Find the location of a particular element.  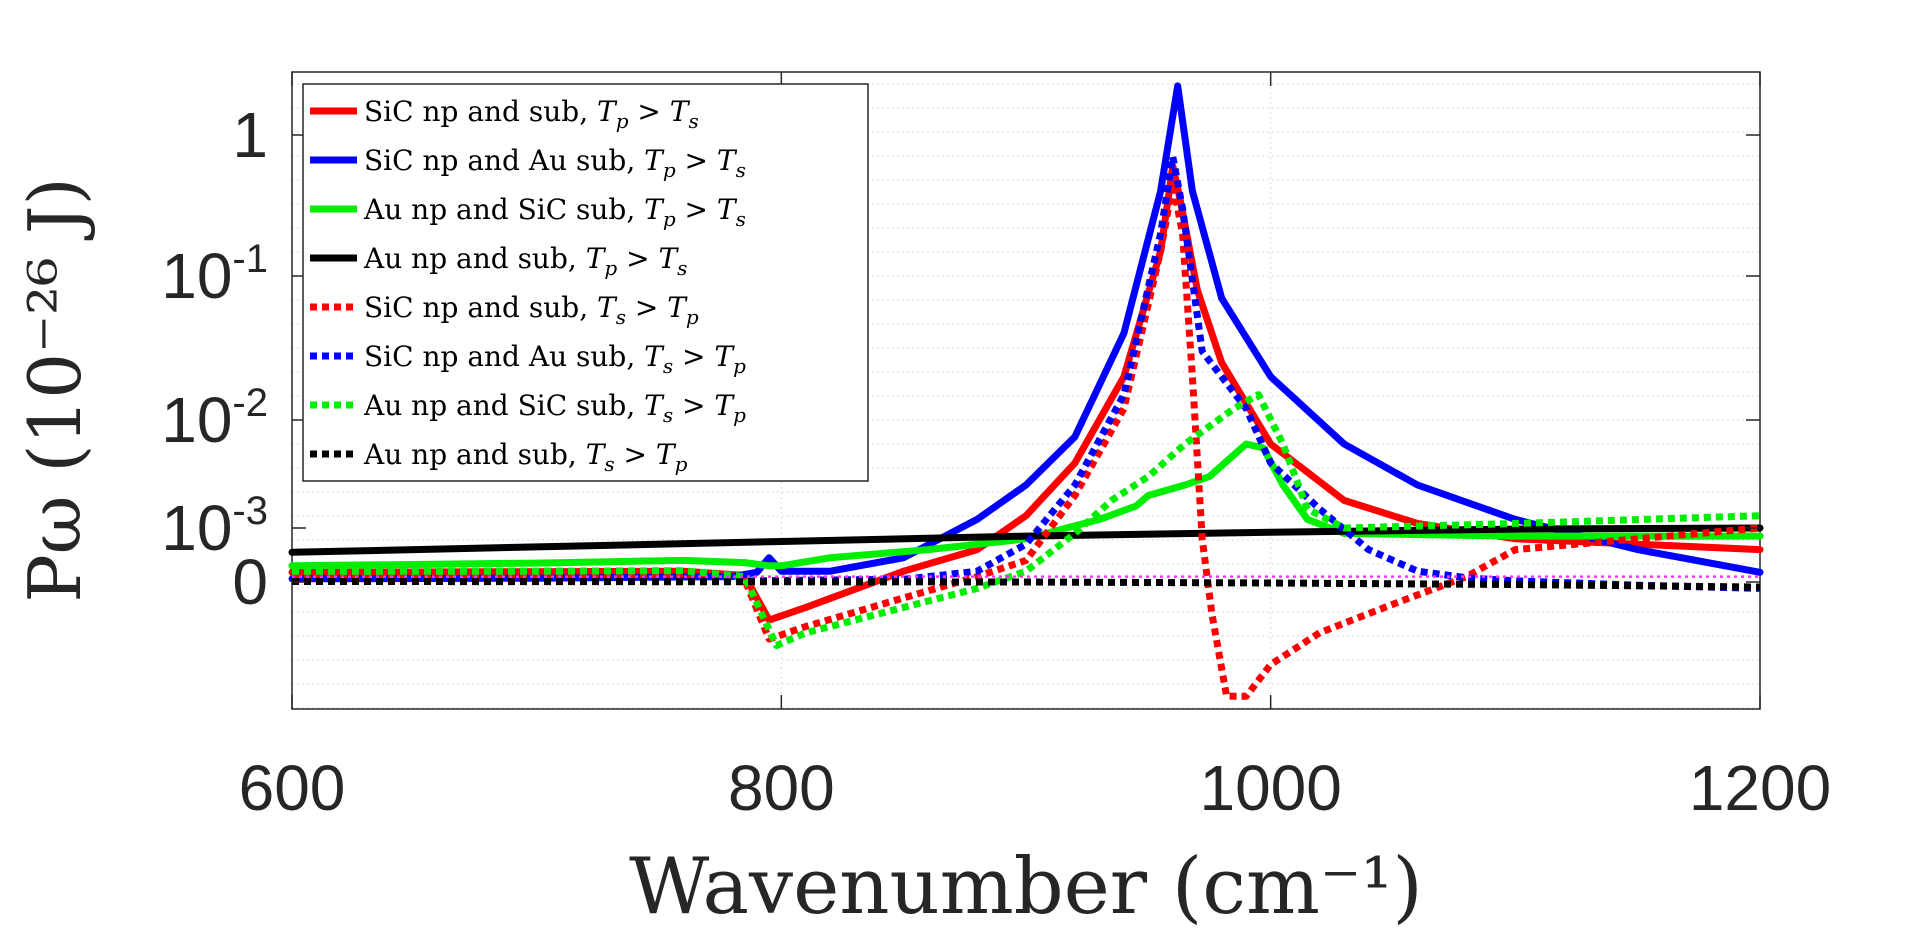

legend-label: Au np and SiC sub, Tp > Ts is located at coordinates (554, 212).